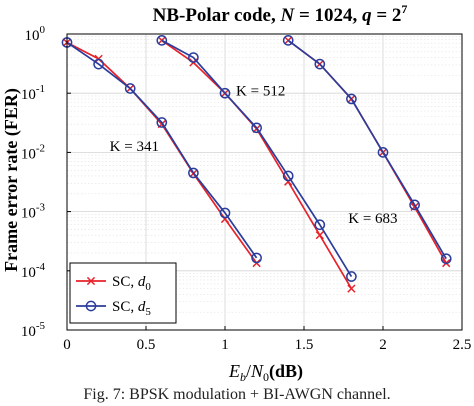 The image size is (474, 406). Describe the element at coordinates (286, 371) in the screenshot. I see `x-label-unit: (dB)` at that location.